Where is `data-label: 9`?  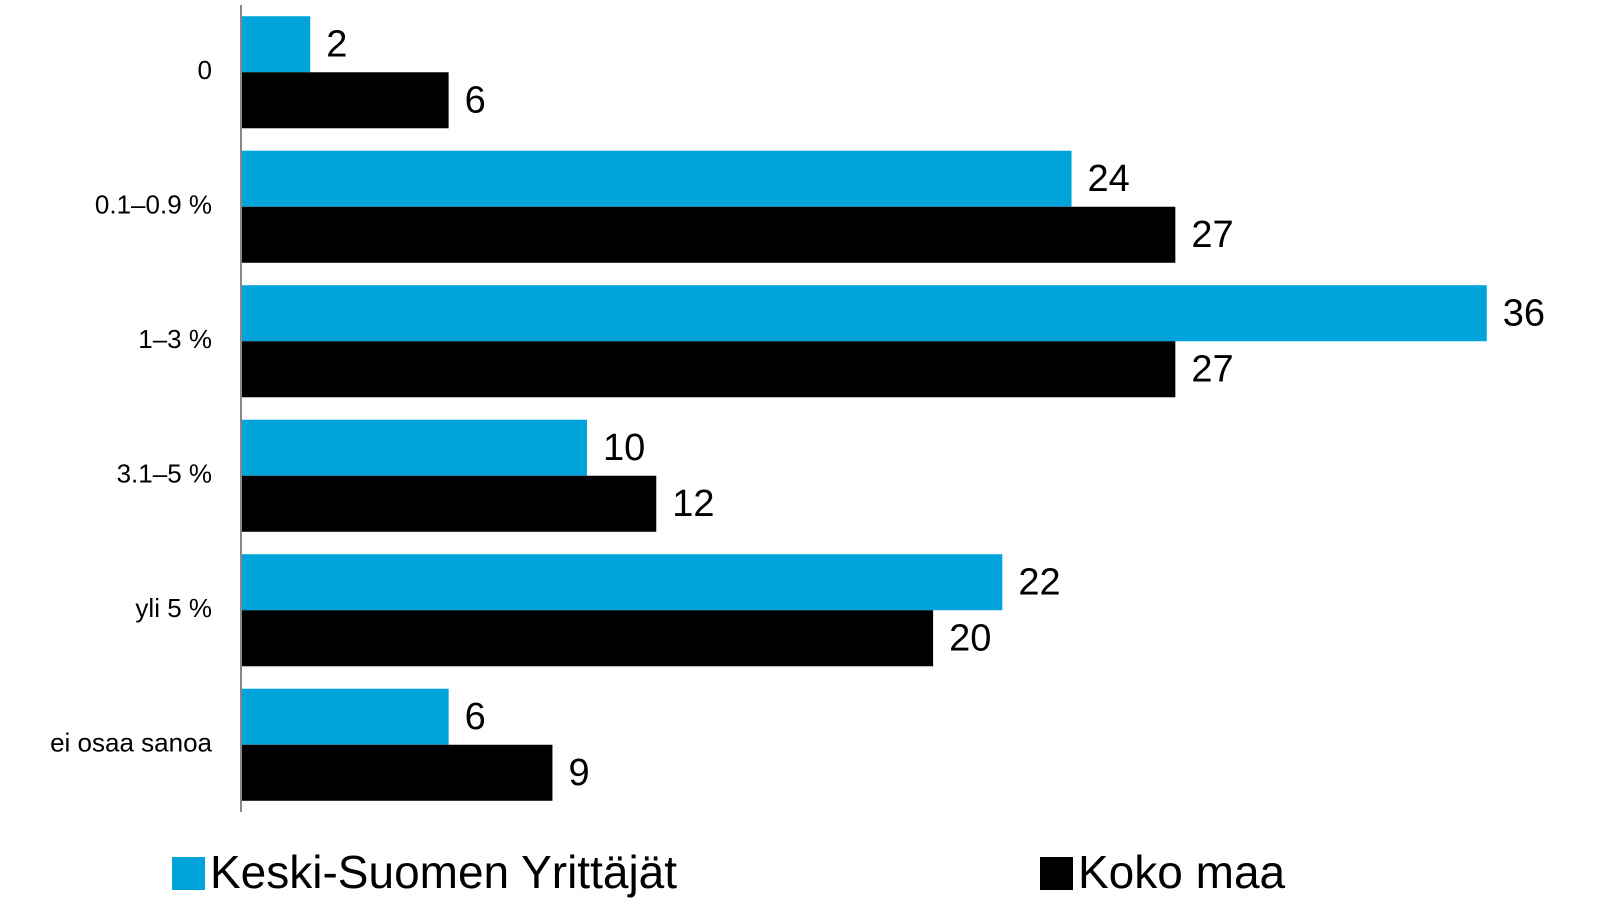
data-label: 9 is located at coordinates (578, 773).